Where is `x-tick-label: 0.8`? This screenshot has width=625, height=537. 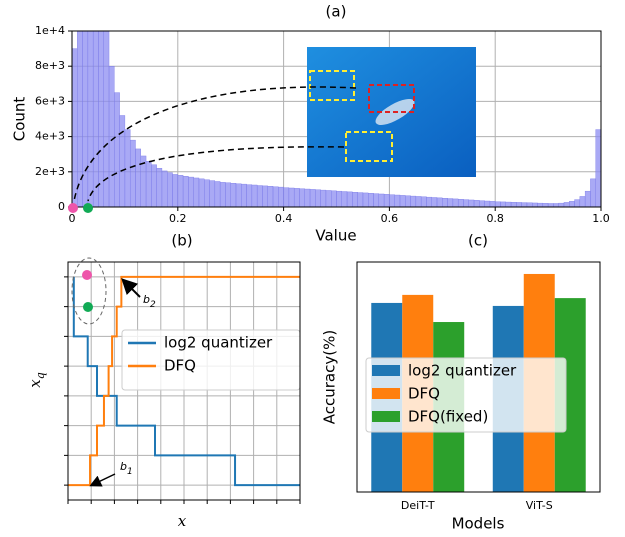 x-tick-label: 0.8 is located at coordinates (495, 218).